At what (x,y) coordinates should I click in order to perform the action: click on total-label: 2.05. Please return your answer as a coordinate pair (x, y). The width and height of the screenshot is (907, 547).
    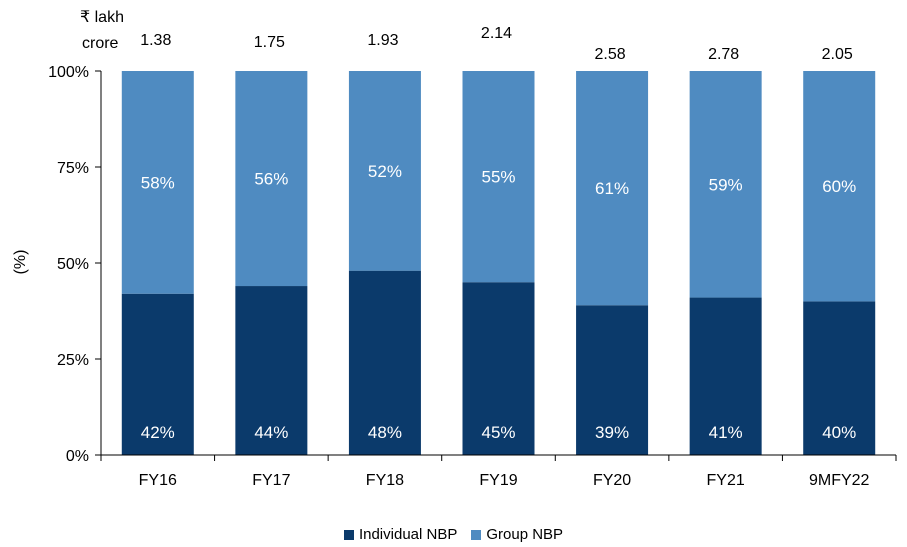
    Looking at the image, I should click on (837, 54).